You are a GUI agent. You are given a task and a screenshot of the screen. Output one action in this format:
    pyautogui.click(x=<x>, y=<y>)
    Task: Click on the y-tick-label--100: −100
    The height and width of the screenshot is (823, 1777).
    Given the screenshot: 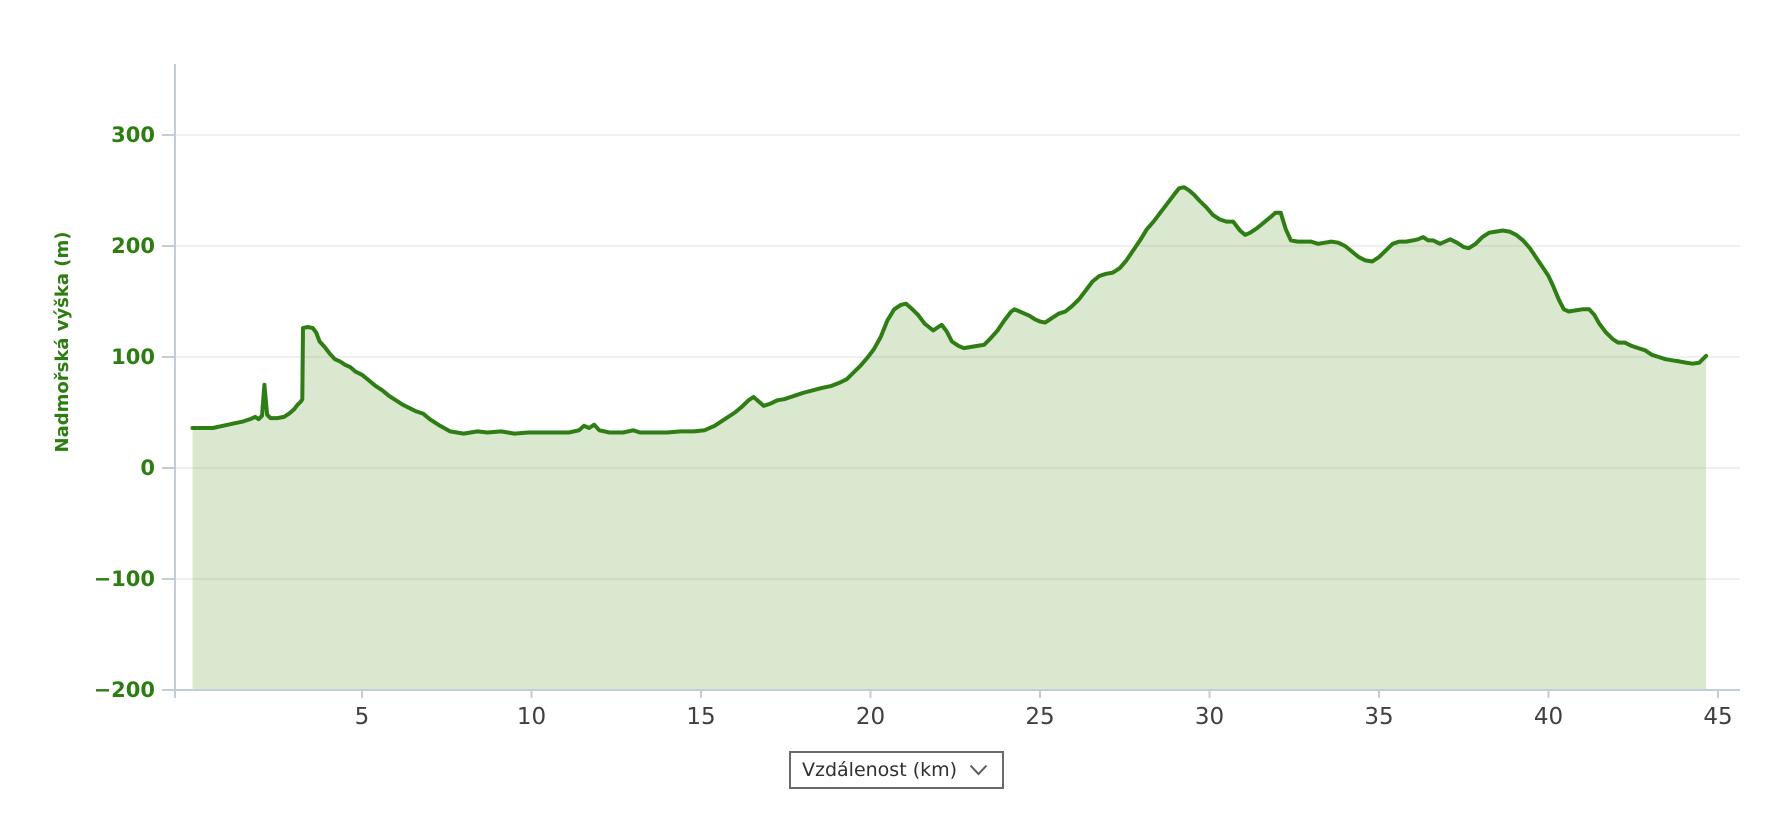 What is the action you would take?
    pyautogui.click(x=124, y=579)
    